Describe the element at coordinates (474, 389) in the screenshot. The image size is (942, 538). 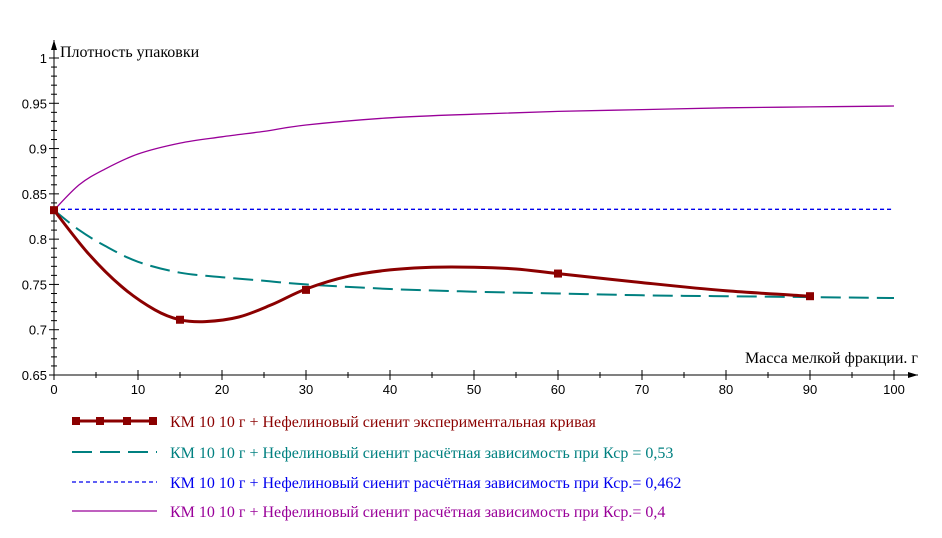
I see `x-tick-label: 50` at that location.